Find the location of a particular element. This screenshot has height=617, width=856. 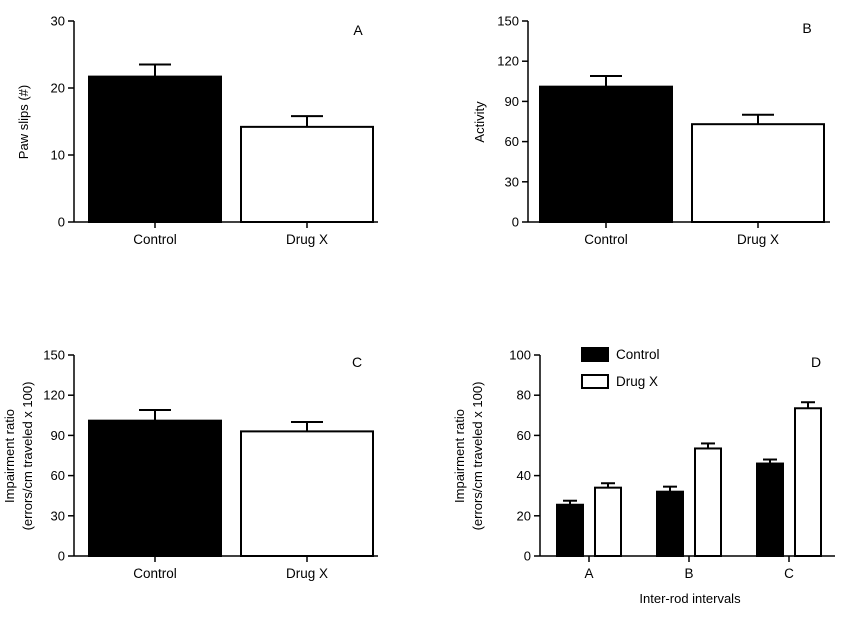

y-tick-label: 10 is located at coordinates (58, 155).